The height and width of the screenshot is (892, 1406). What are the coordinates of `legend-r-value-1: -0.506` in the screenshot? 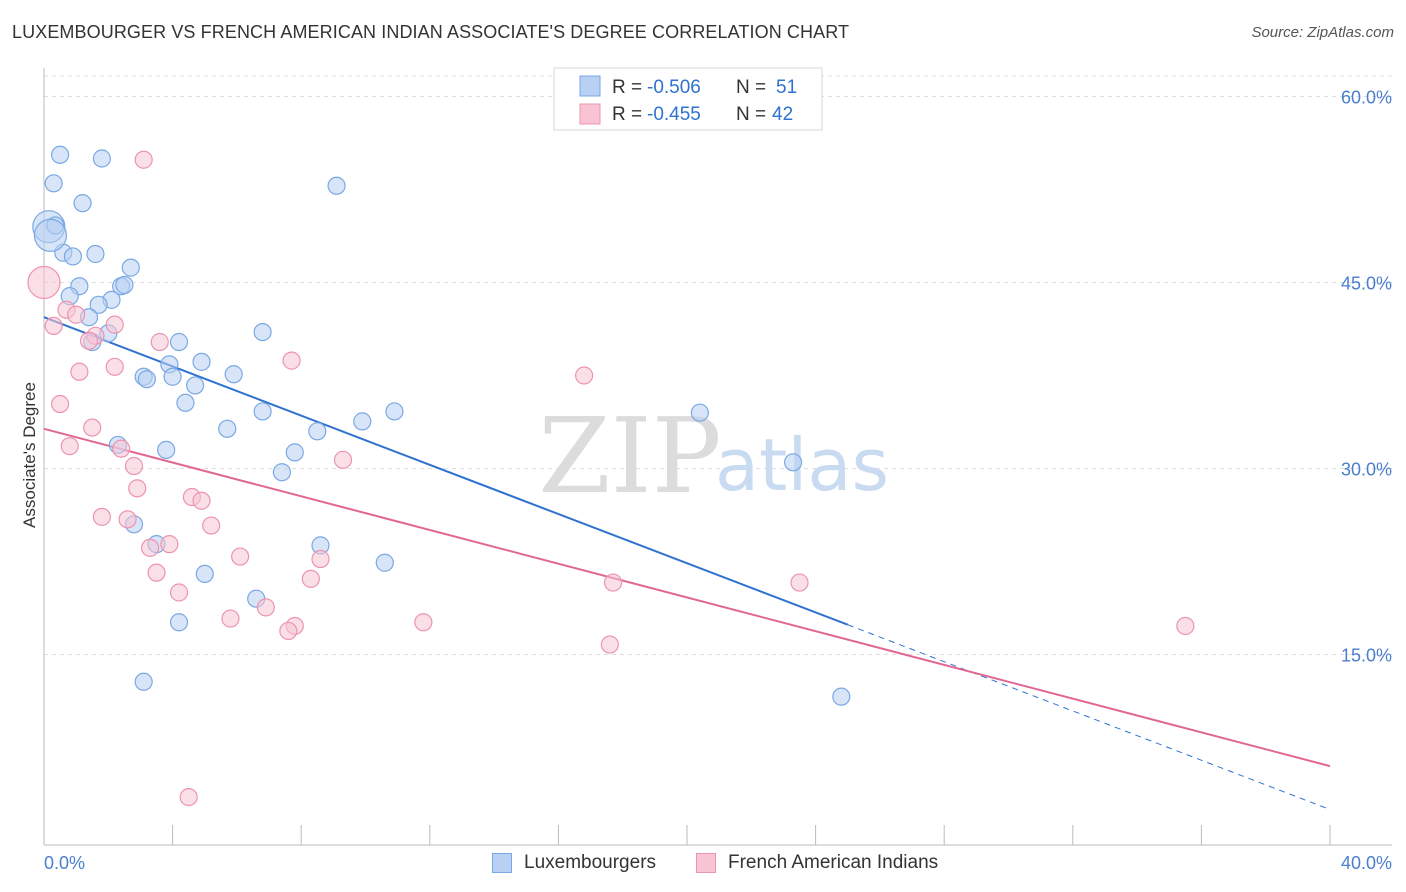 It's located at (674, 87).